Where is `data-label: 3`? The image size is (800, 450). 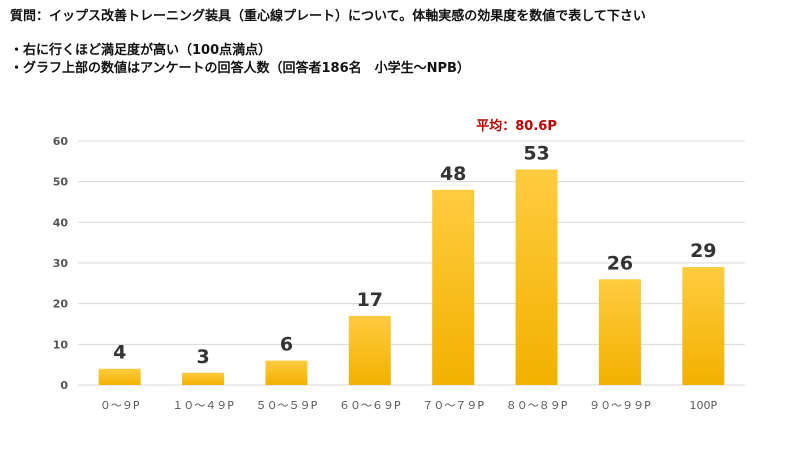
data-label: 3 is located at coordinates (202, 357).